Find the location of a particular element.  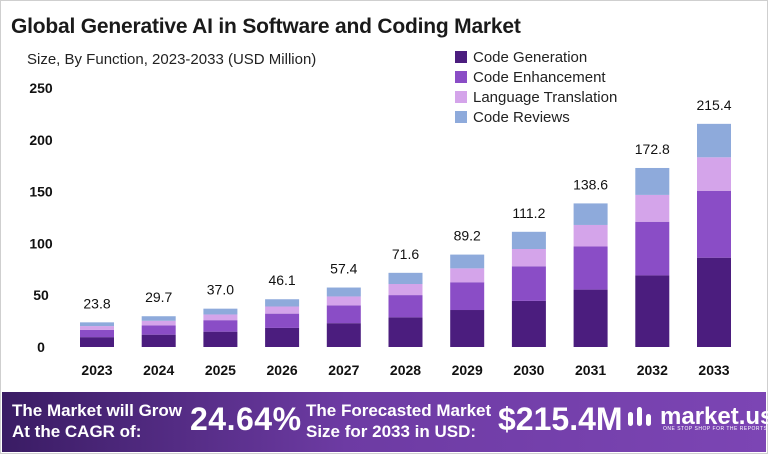

bar-total-label: 29.7 is located at coordinates (158, 297).